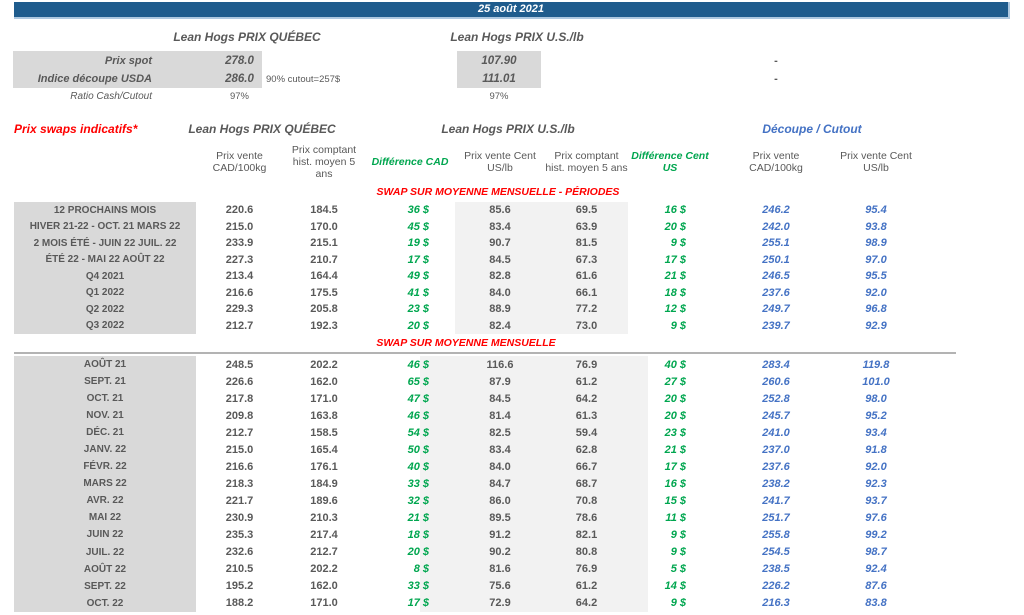 The width and height of the screenshot is (1024, 615). Describe the element at coordinates (675, 364) in the screenshot. I see `cell-difference-us: 40 $` at that location.